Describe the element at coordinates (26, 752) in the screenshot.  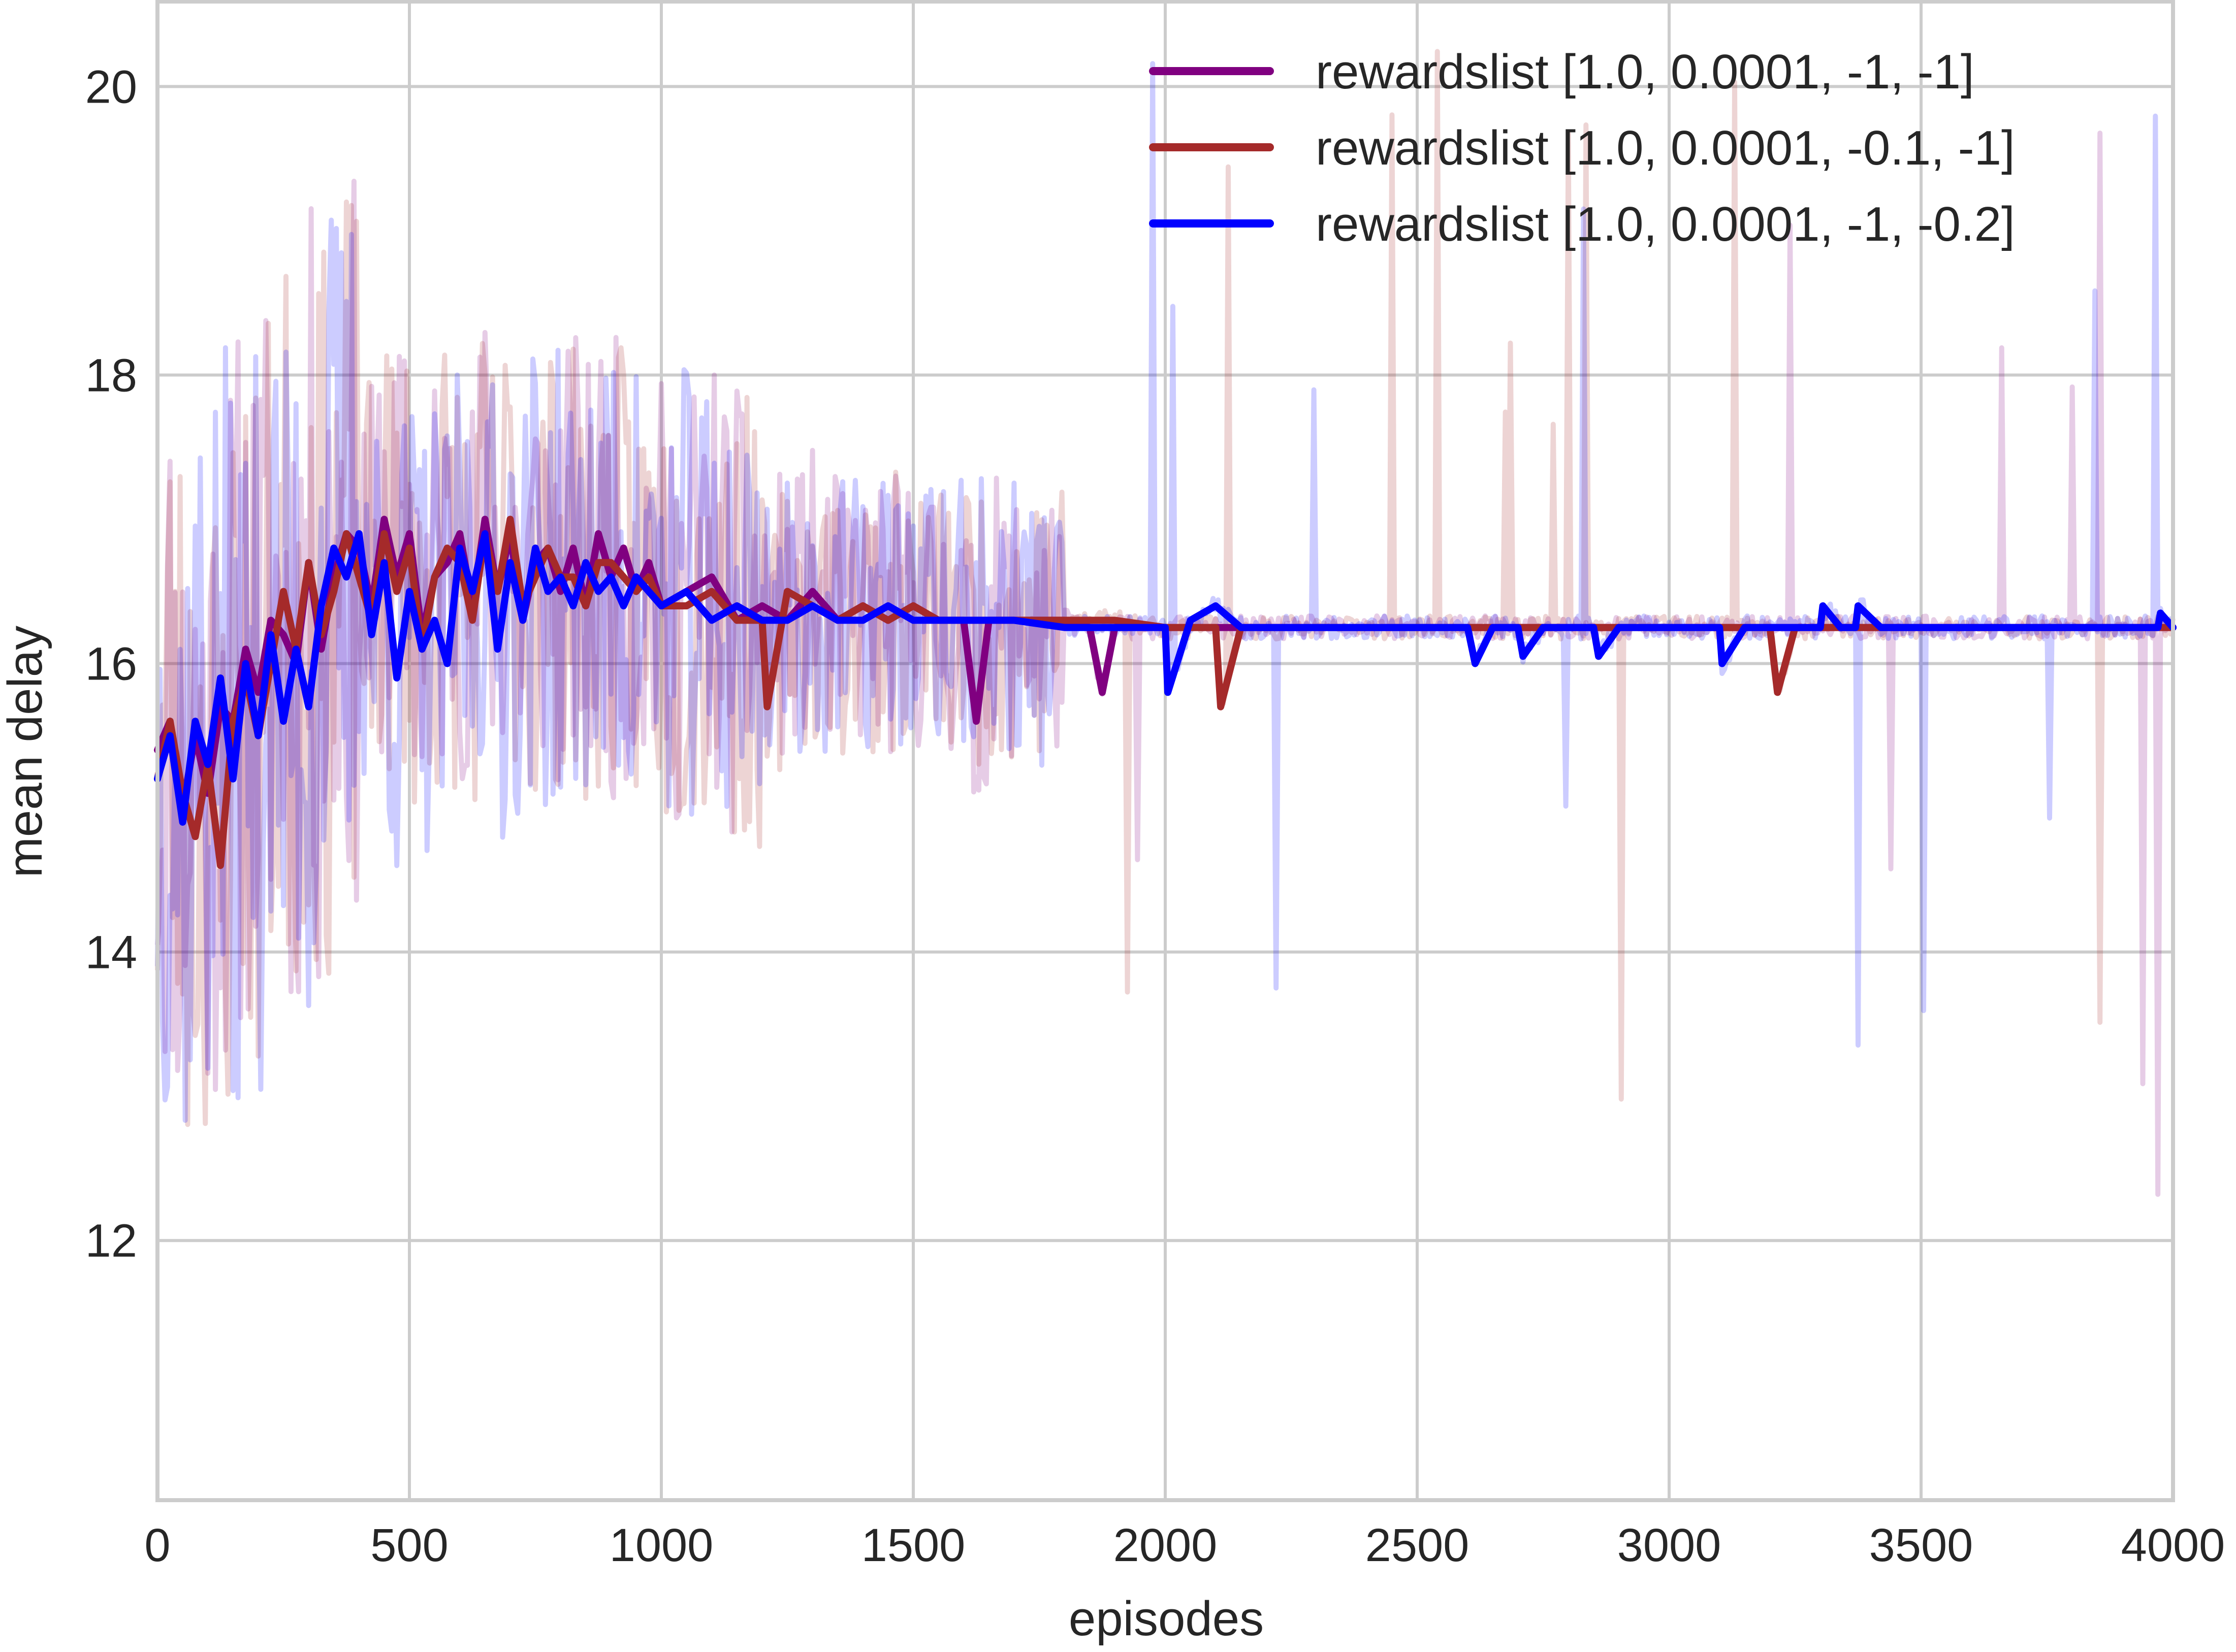
I see `y-axis-label: mean delay` at that location.